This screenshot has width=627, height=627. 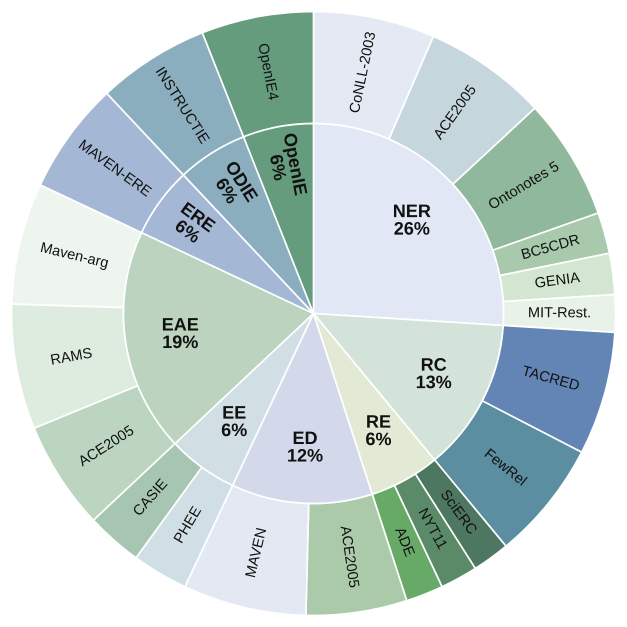 I want to click on data-label: OpenIE 6%, so click(x=289, y=164).